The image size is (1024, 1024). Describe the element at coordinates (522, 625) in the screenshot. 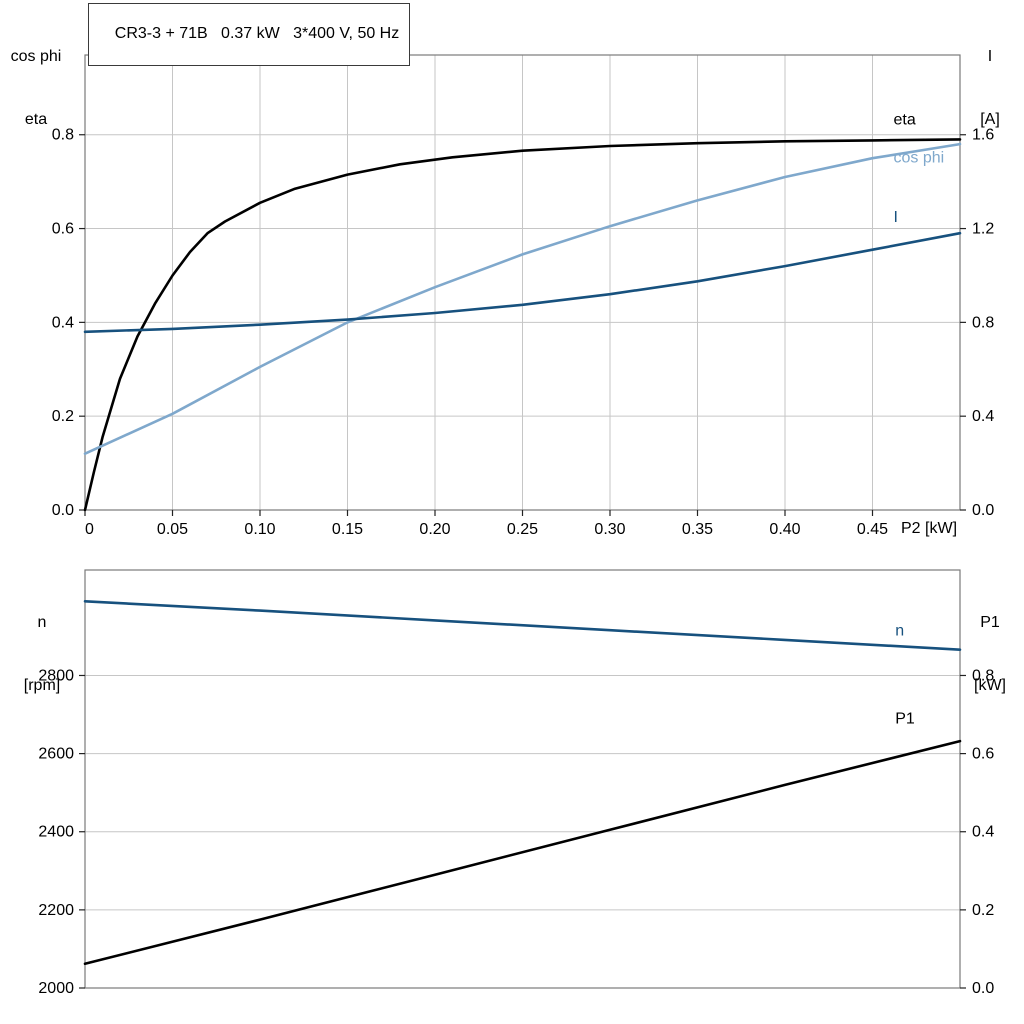

I see `curve-n` at that location.